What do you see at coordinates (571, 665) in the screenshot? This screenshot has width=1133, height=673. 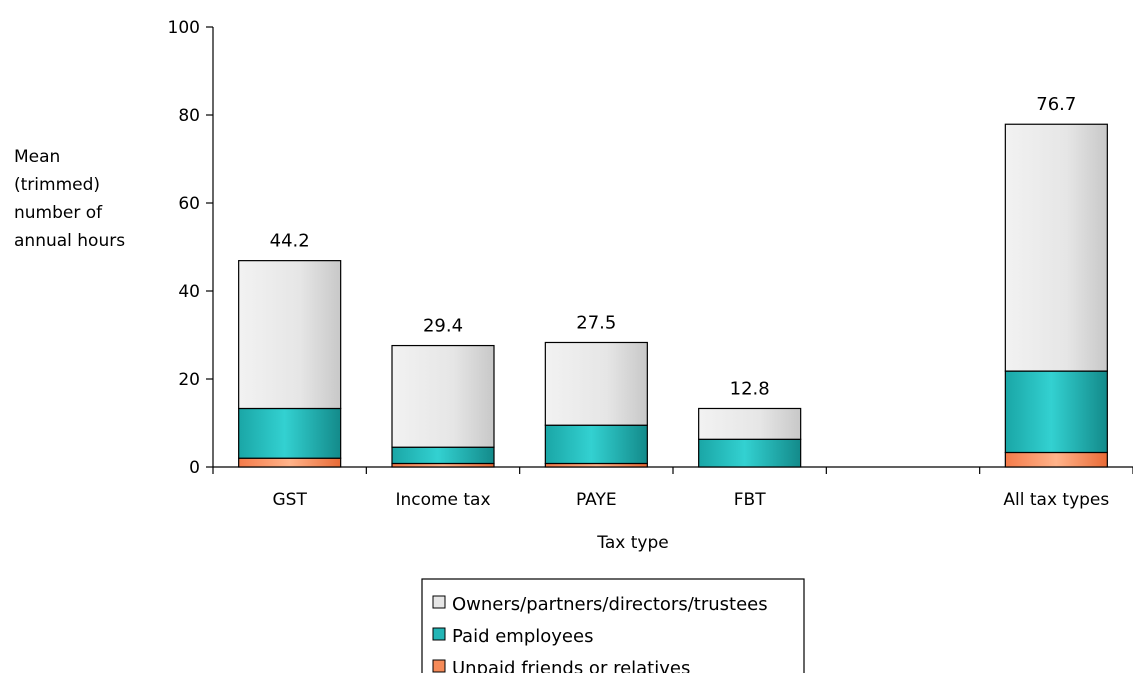 I see `legend-label: Unpaid friends or relatives` at bounding box center [571, 665].